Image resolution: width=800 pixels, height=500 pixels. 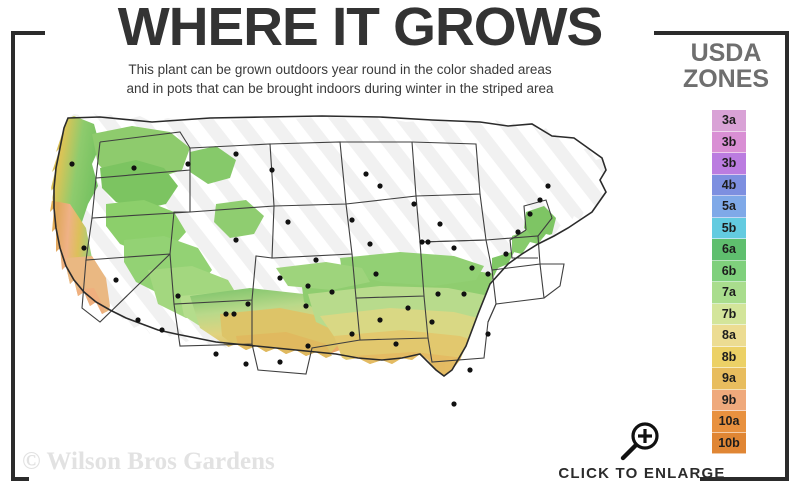 I want to click on zone-swatch-3b-upper: 3b, so click(x=729, y=142).